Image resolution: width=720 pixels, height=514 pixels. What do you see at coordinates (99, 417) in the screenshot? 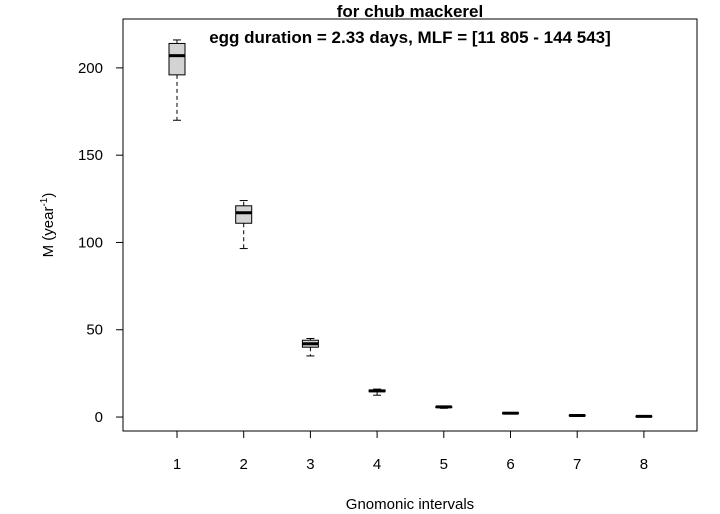
I see `y-tick-label: 0` at bounding box center [99, 417].